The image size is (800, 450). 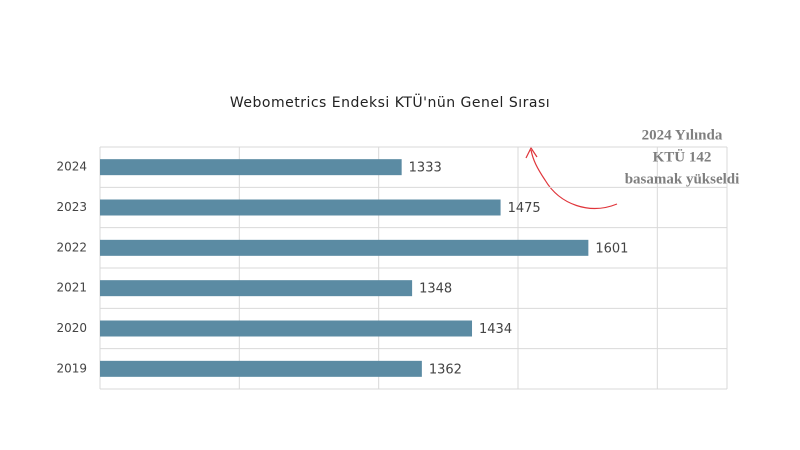 I want to click on annotation-text: basamak yükseldi, so click(x=682, y=179).